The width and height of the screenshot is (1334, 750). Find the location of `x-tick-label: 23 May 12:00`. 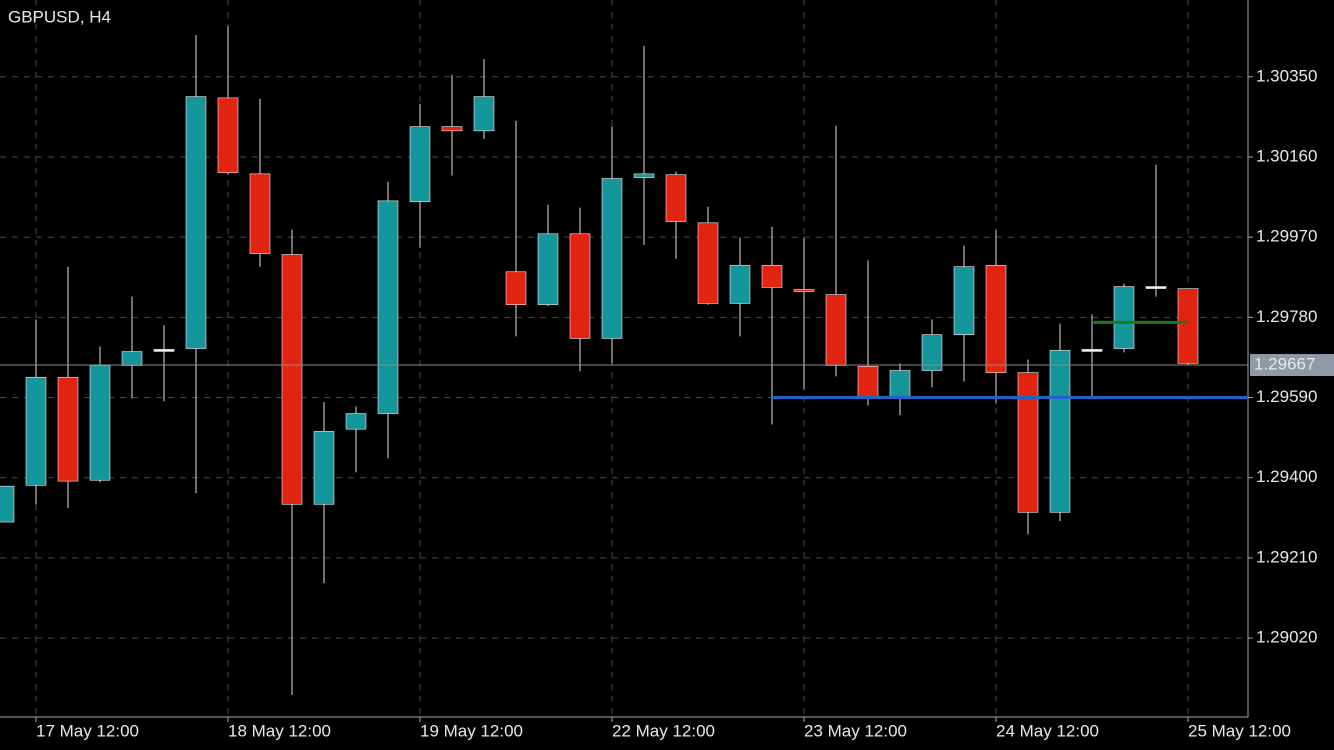

x-tick-label: 23 May 12:00 is located at coordinates (855, 730).